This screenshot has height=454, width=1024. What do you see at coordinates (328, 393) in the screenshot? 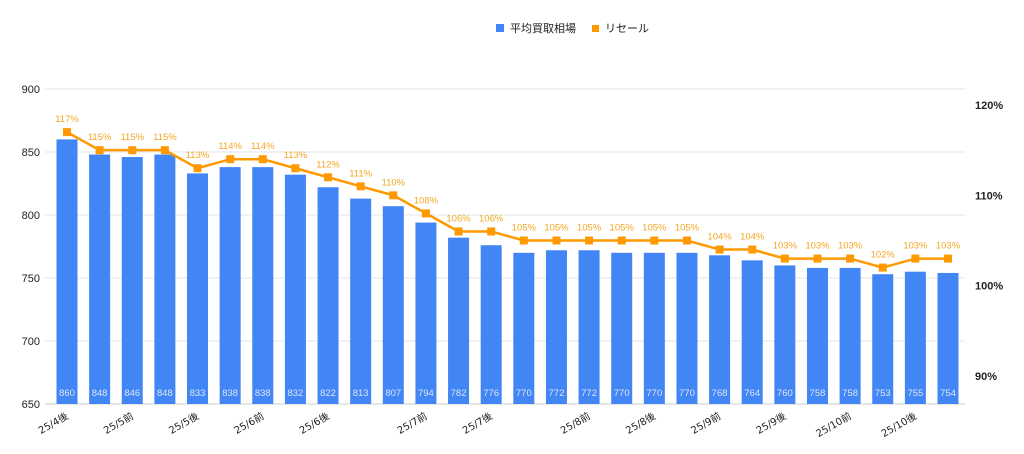
I see `bar-value-label: 822` at bounding box center [328, 393].